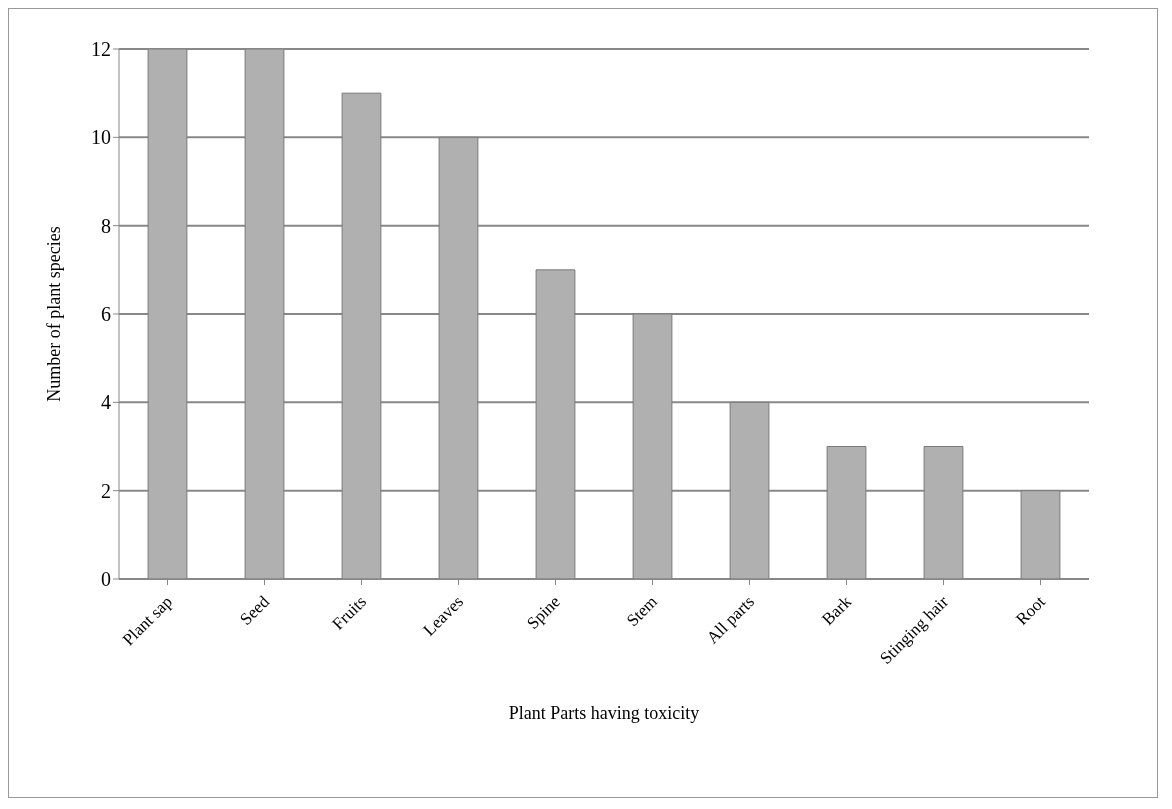  What do you see at coordinates (101, 49) in the screenshot?
I see `y-tick-label: 12` at bounding box center [101, 49].